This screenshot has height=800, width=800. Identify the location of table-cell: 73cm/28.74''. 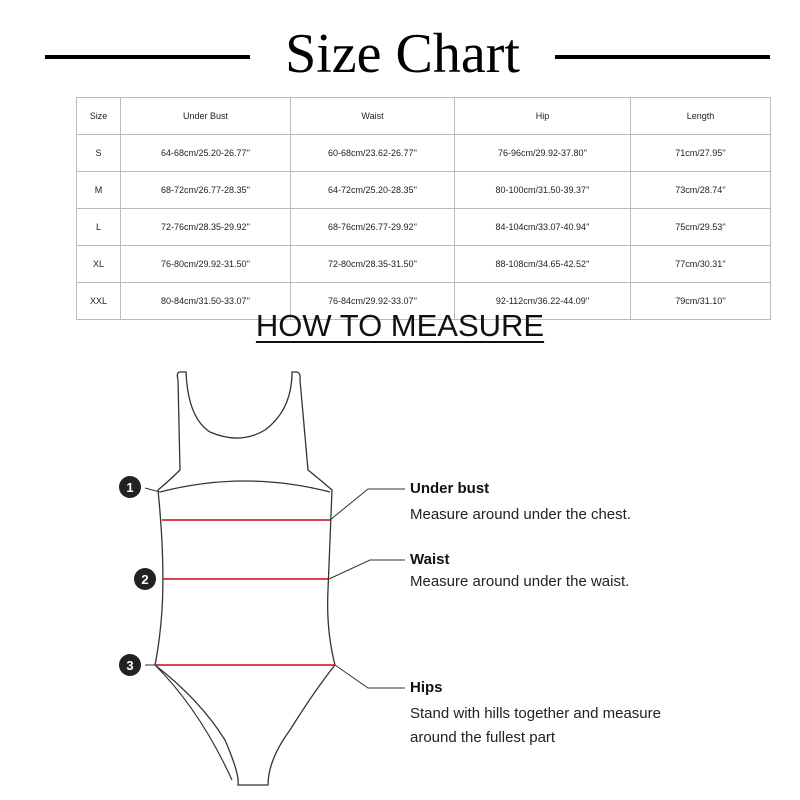
(700, 190).